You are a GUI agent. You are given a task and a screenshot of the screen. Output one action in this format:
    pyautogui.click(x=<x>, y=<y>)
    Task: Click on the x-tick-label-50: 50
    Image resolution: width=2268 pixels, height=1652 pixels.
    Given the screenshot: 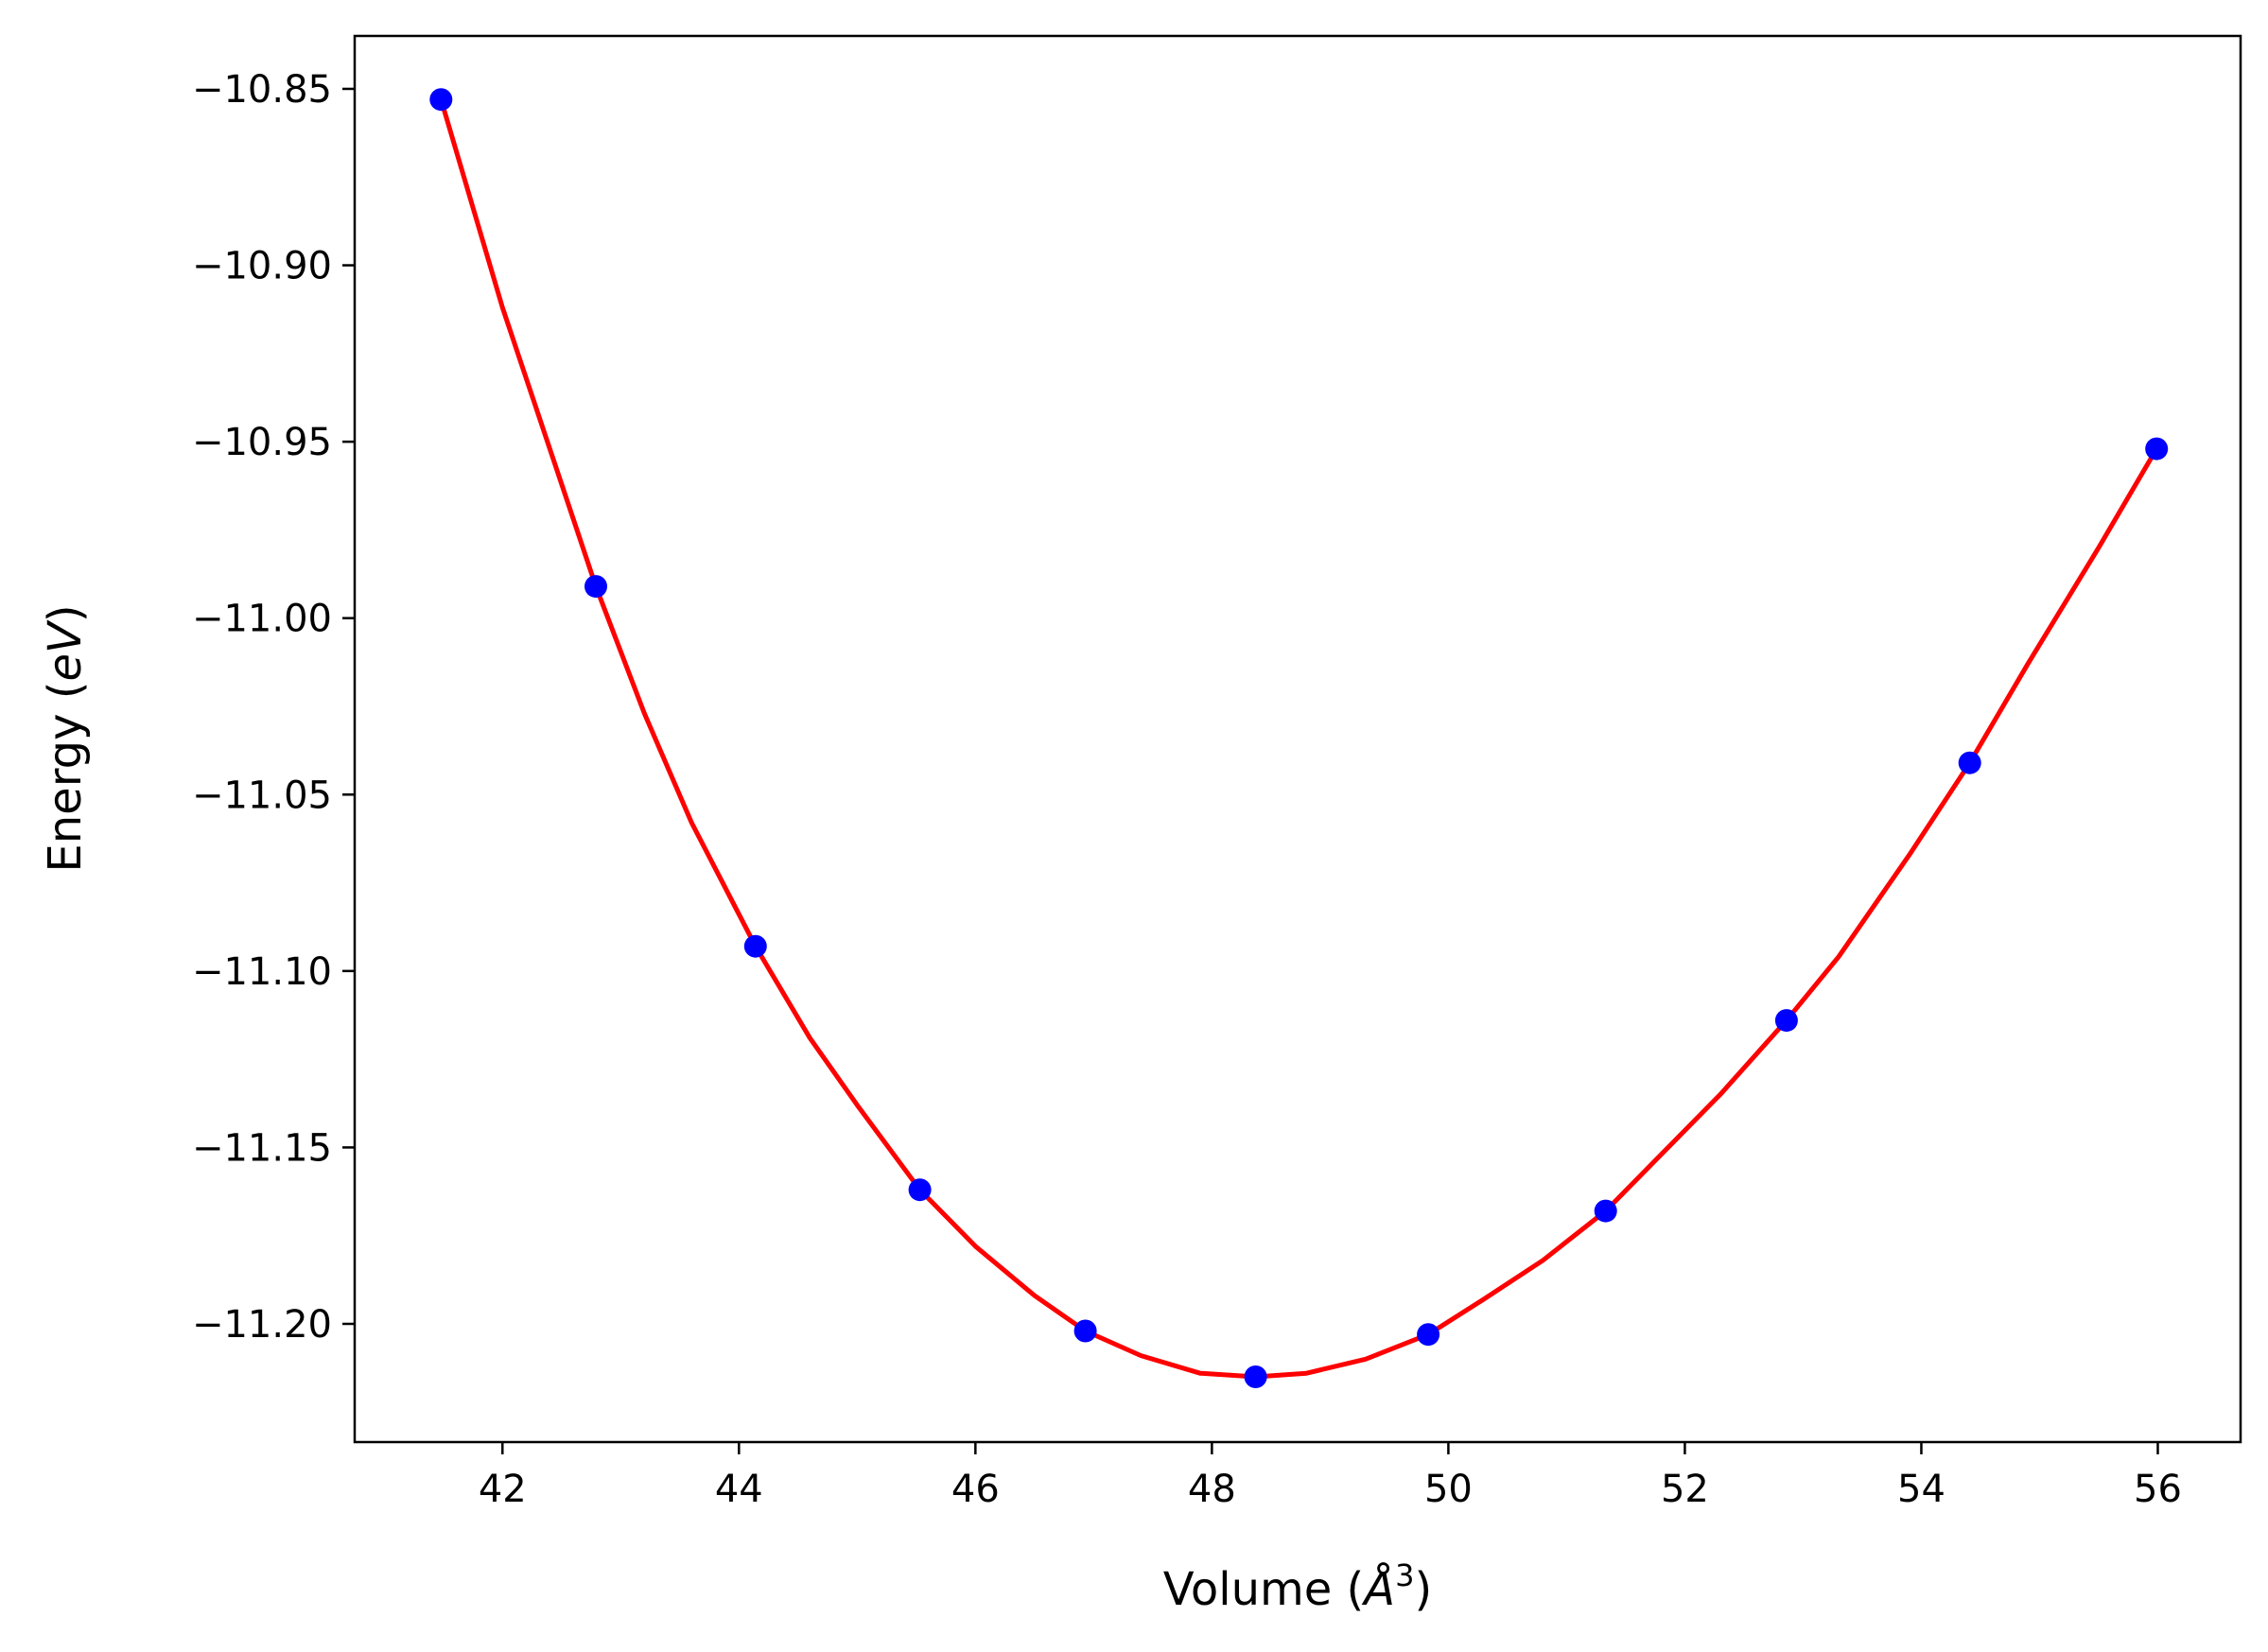 What is the action you would take?
    pyautogui.click(x=1448, y=1490)
    